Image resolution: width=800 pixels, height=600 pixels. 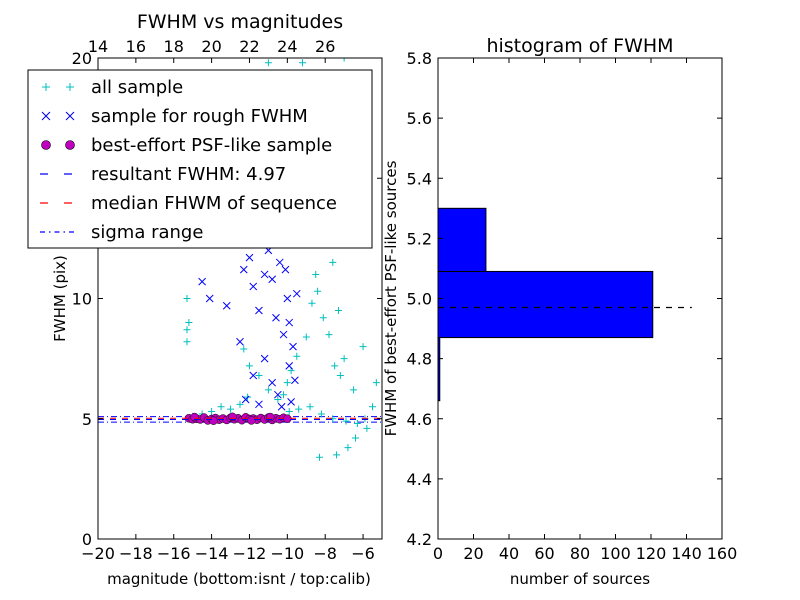 What do you see at coordinates (82, 58) in the screenshot?
I see `left-y-tick-label: 20` at bounding box center [82, 58].